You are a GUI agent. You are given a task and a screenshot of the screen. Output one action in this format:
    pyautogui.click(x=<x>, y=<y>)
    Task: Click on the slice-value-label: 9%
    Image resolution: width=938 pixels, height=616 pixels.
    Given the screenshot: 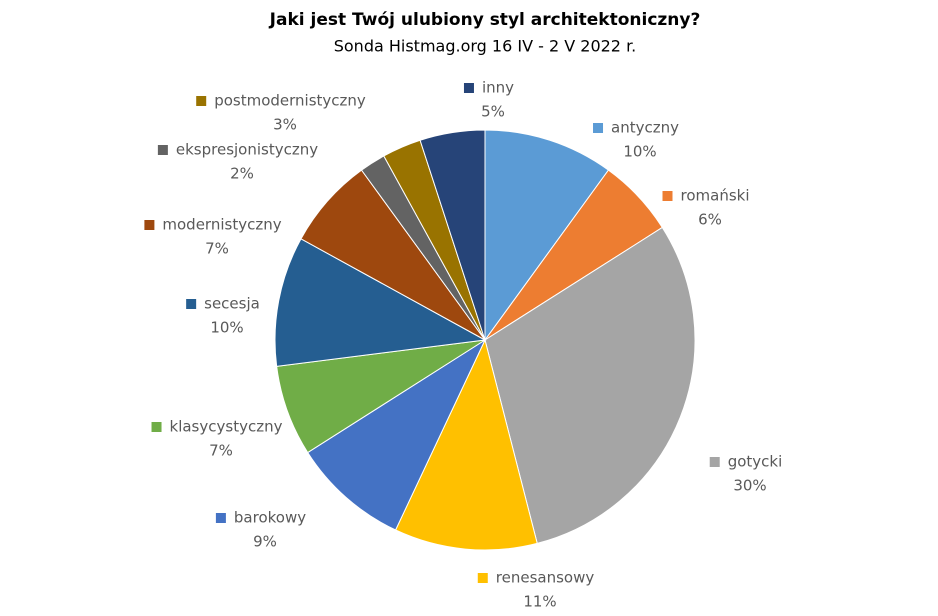 What is the action you would take?
    pyautogui.click(x=265, y=542)
    